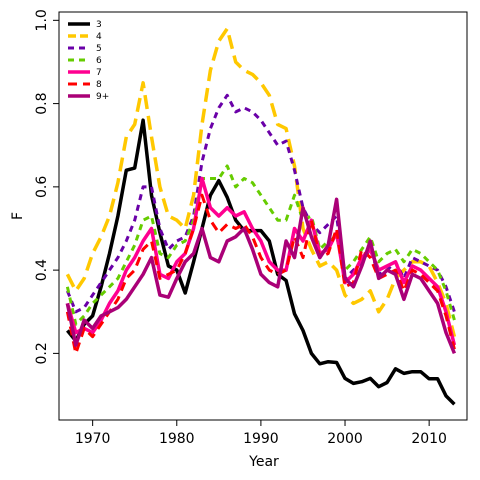  What do you see at coordinates (345, 439) in the screenshot?
I see `x-tick-label: 2000` at bounding box center [345, 439].